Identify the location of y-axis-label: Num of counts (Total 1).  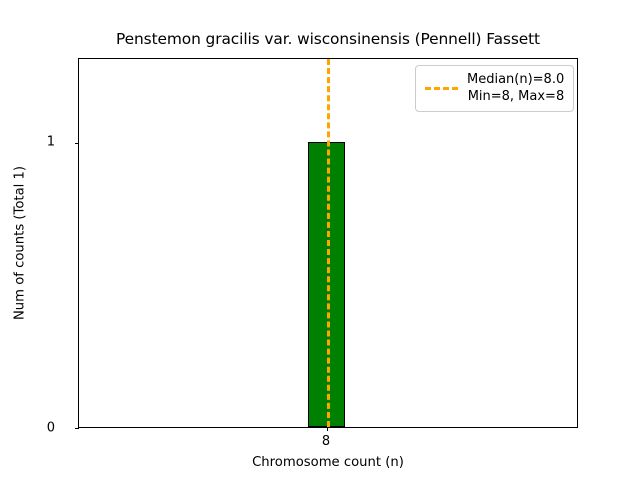
(20, 243).